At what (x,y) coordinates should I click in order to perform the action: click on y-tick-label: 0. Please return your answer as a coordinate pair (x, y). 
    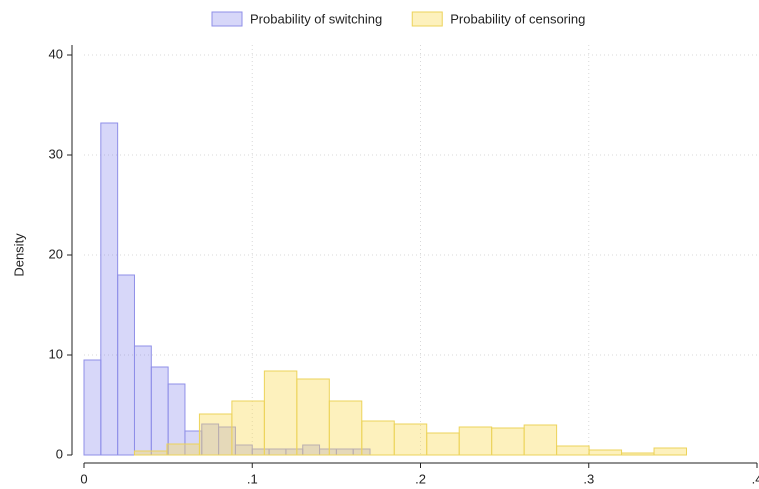
    Looking at the image, I should click on (59, 453).